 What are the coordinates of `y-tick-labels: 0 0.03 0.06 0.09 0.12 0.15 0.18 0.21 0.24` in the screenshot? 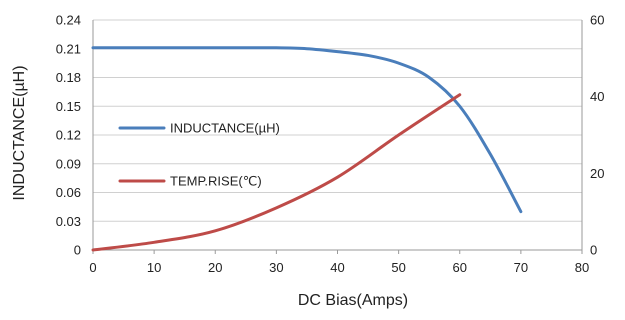 It's located at (68, 135).